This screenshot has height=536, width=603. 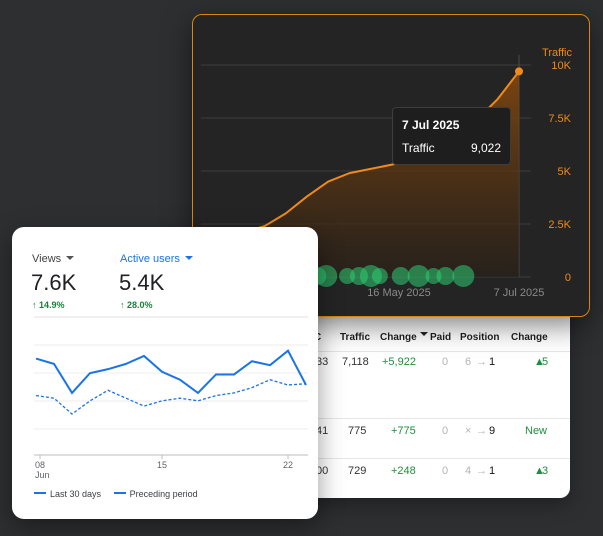 What do you see at coordinates (119, 493) in the screenshot?
I see `dashed-line-swatch` at bounding box center [119, 493].